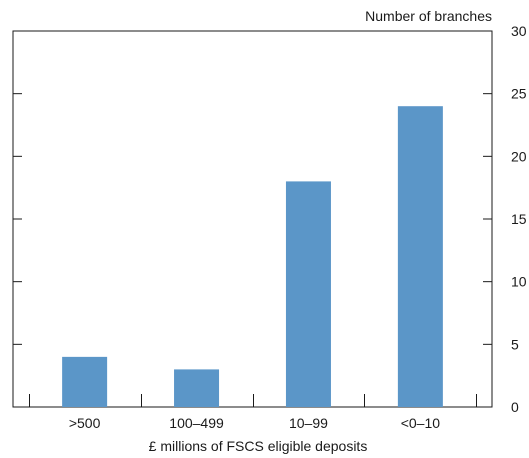 The width and height of the screenshot is (529, 458). What do you see at coordinates (515, 407) in the screenshot?
I see `y-tick-label: 0` at bounding box center [515, 407].